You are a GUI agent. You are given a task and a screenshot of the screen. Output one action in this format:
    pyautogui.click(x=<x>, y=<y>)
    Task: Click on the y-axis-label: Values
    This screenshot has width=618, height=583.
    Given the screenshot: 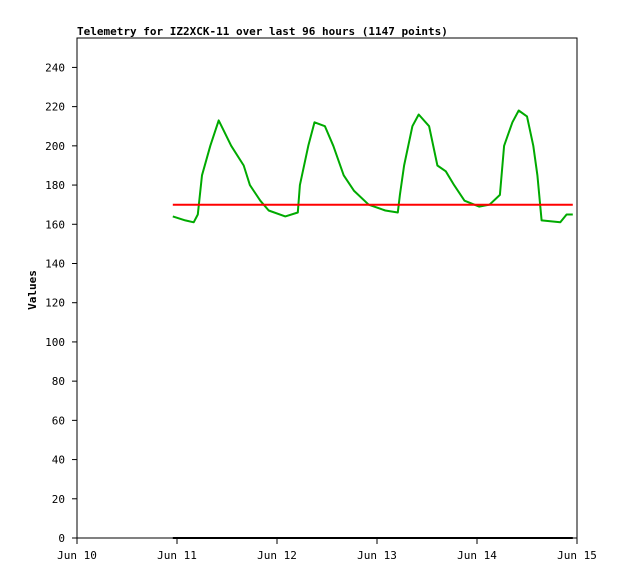 What is the action you would take?
    pyautogui.click(x=32, y=290)
    